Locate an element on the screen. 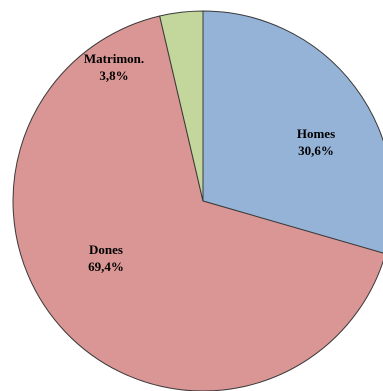 Image resolution: width=383 pixels, height=391 pixels. slice-label: Matrimon. is located at coordinates (114, 58).